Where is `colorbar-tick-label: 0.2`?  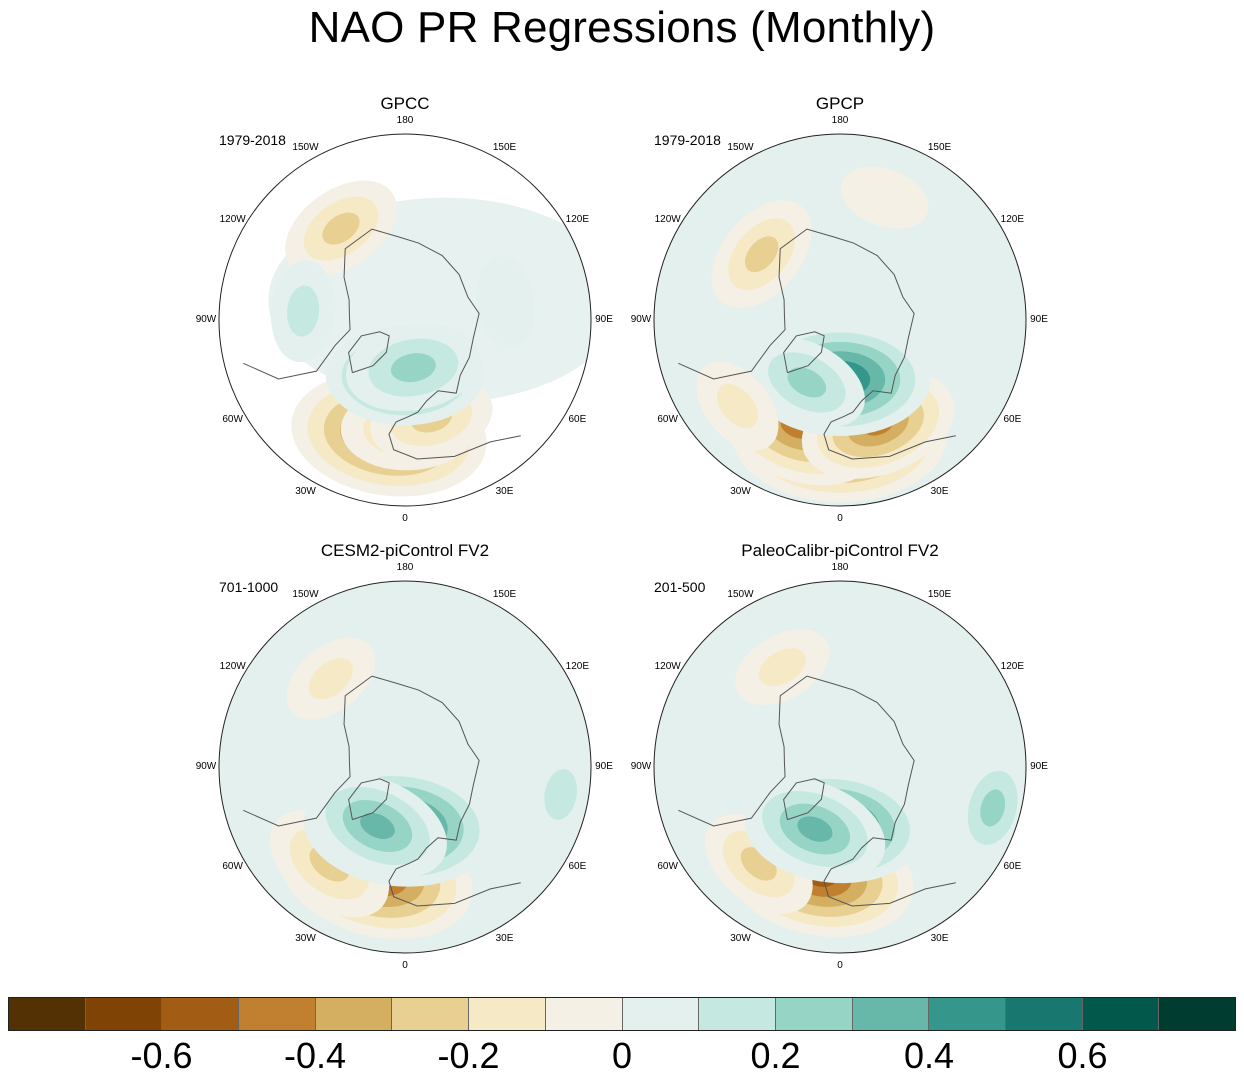 colorbar-tick-label: 0.2 is located at coordinates (775, 1055).